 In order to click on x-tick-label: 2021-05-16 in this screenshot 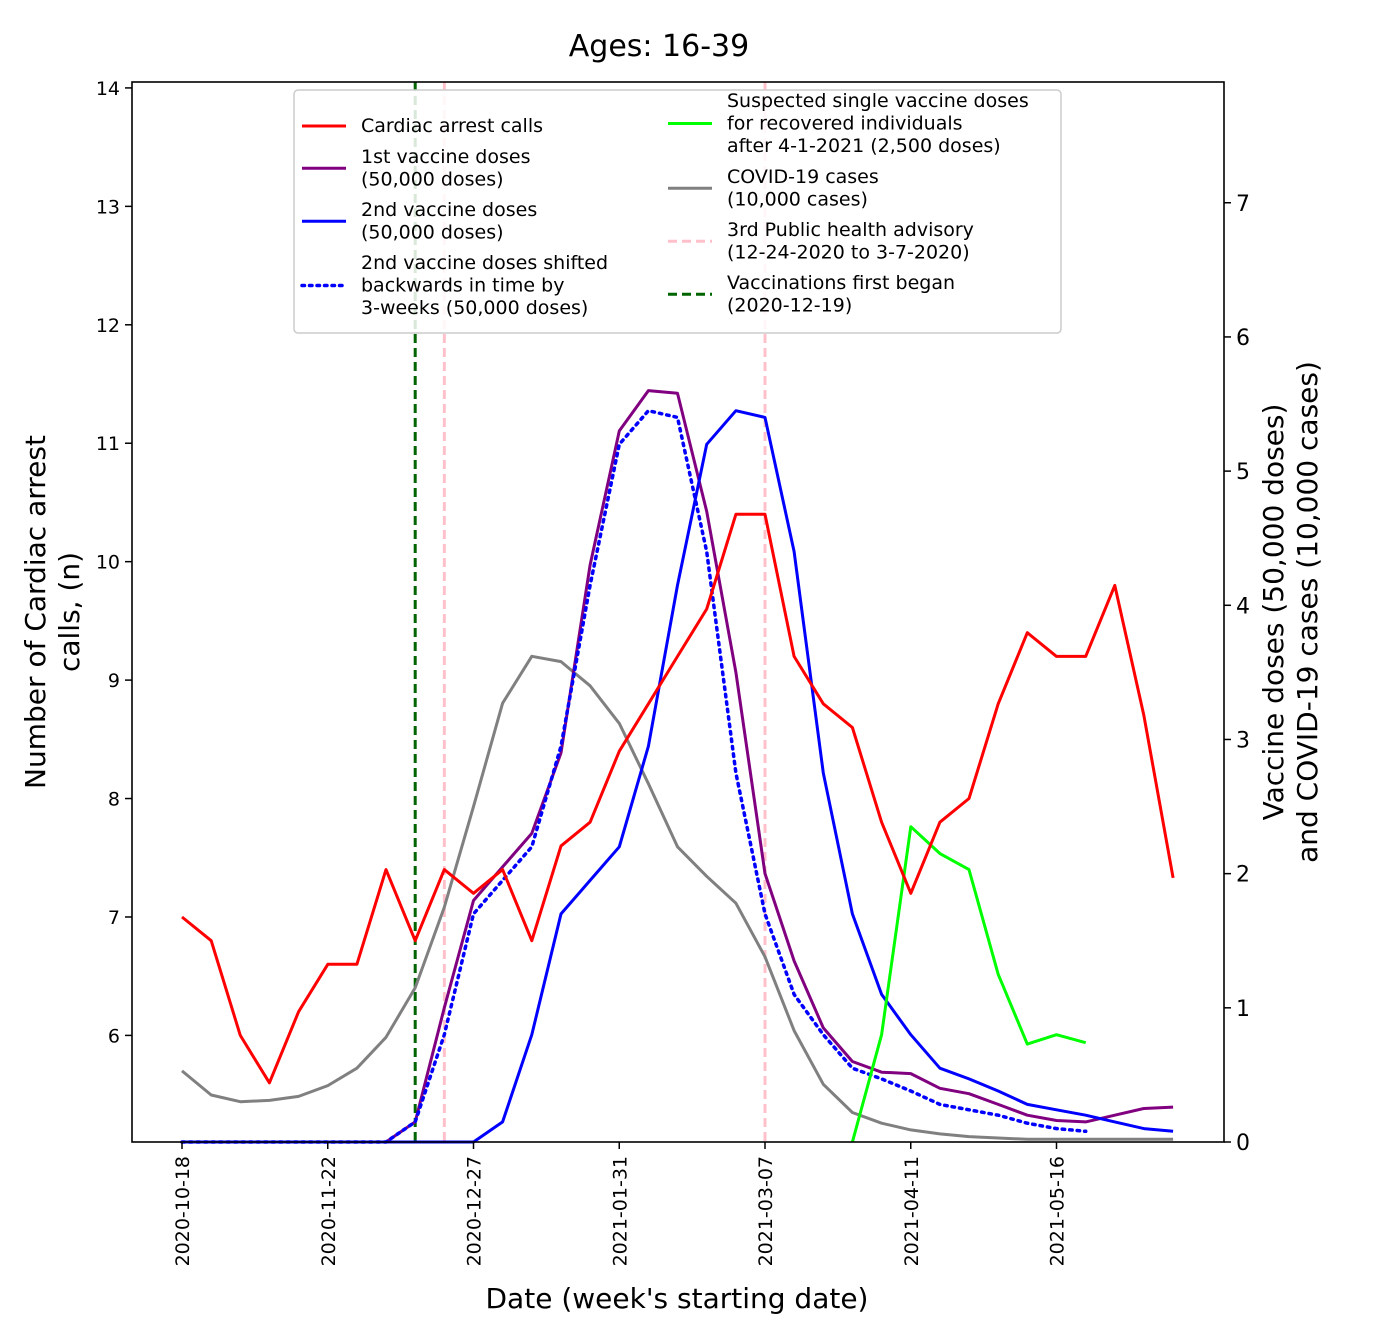, I will do `click(1058, 1211)`.